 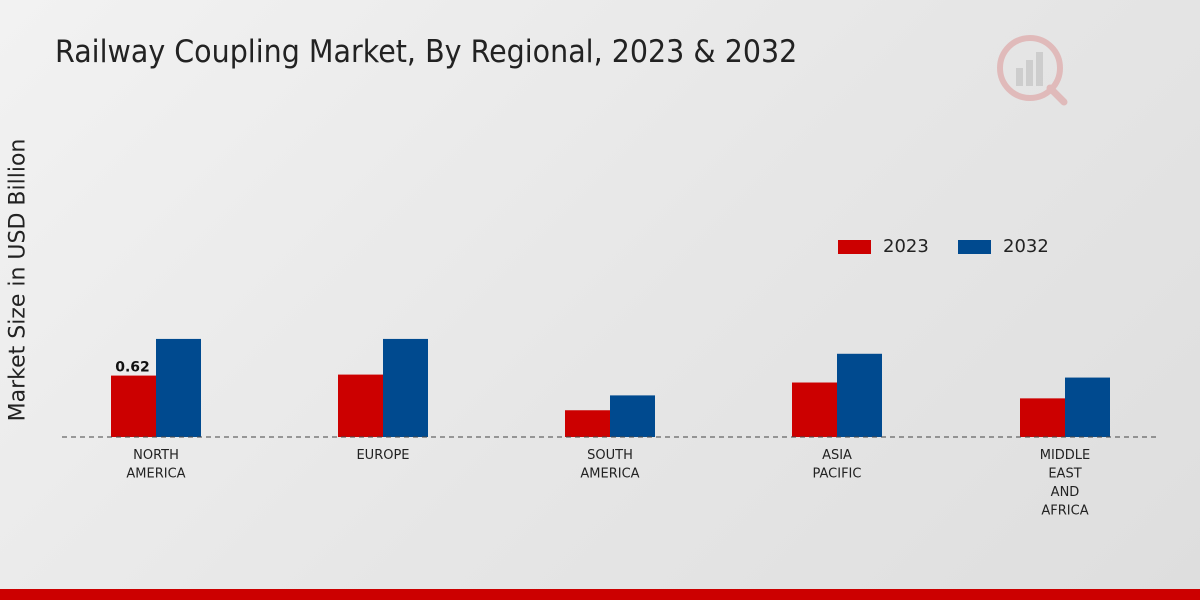 I want to click on x-tick-label-4-0: MIDDLE, so click(x=1065, y=455).